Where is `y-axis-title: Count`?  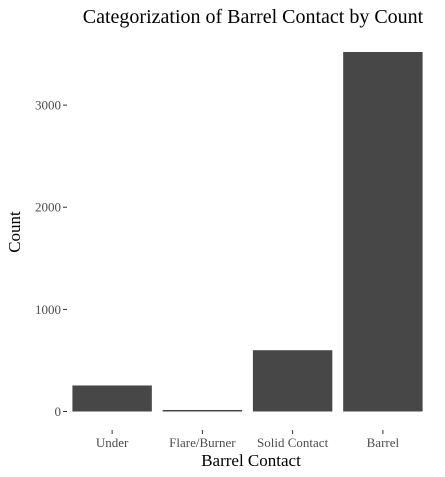 y-axis-title: Count is located at coordinates (14, 232).